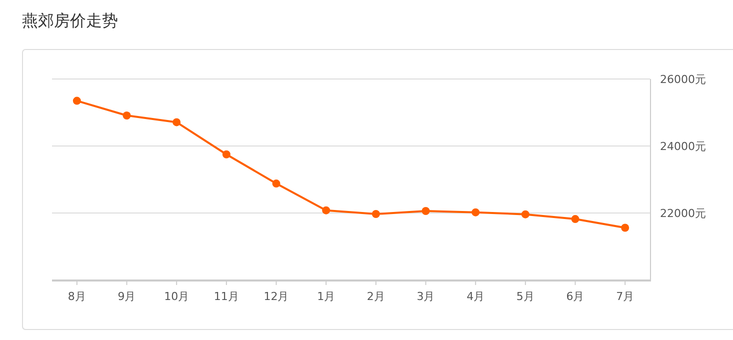  What do you see at coordinates (177, 296) in the screenshot?
I see `x-tick-label: 10月` at bounding box center [177, 296].